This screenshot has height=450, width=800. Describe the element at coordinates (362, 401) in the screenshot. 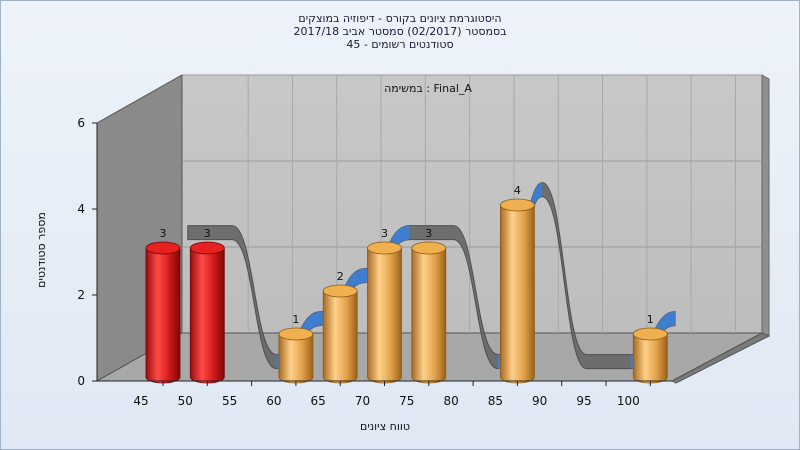

I see `x-tick-label: 70` at that location.